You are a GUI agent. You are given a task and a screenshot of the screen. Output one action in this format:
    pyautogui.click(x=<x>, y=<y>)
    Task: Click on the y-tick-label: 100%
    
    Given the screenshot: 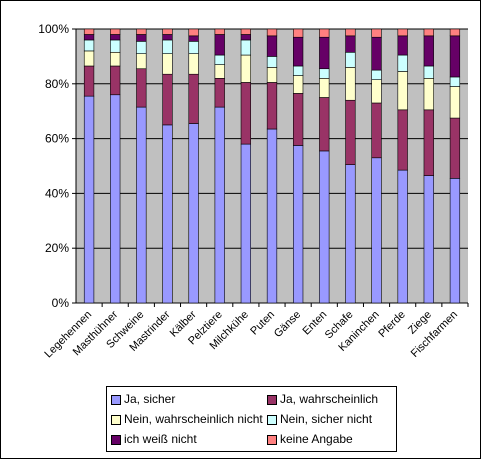 What is the action you would take?
    pyautogui.click(x=53, y=29)
    